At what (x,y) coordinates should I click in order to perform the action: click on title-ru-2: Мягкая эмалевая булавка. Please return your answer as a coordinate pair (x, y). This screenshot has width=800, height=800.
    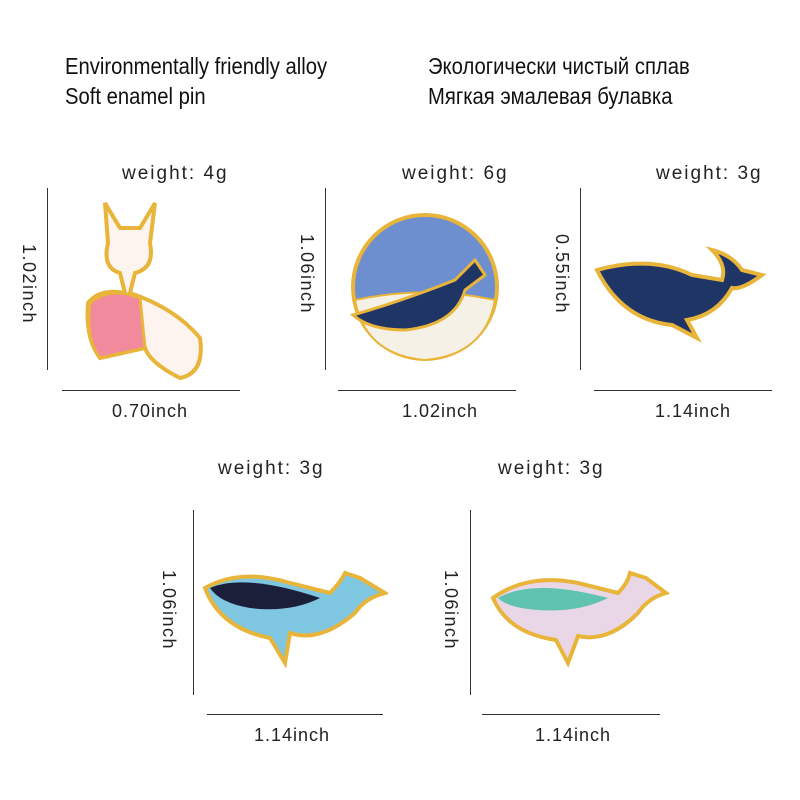
    Looking at the image, I should click on (550, 96).